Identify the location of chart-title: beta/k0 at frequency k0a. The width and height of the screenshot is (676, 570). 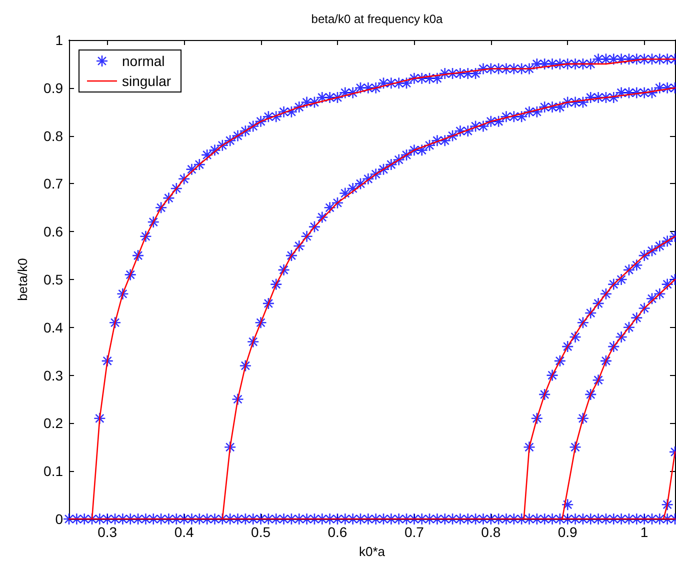
(377, 19).